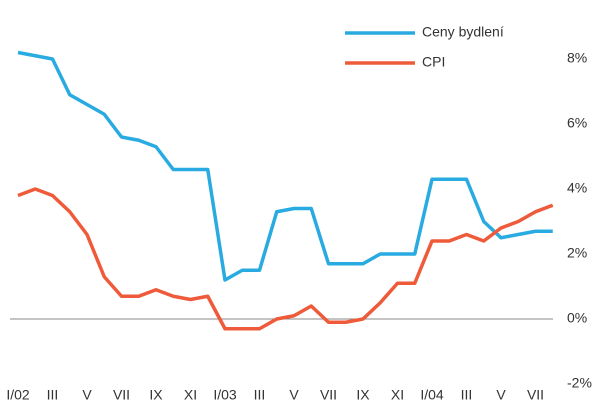  What do you see at coordinates (433, 62) in the screenshot?
I see `legend-label: CPI` at bounding box center [433, 62].